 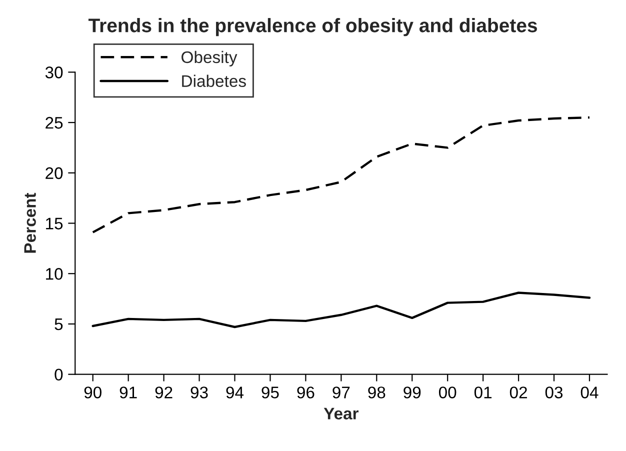 I want to click on y-tick-label: 20, so click(x=54, y=173).